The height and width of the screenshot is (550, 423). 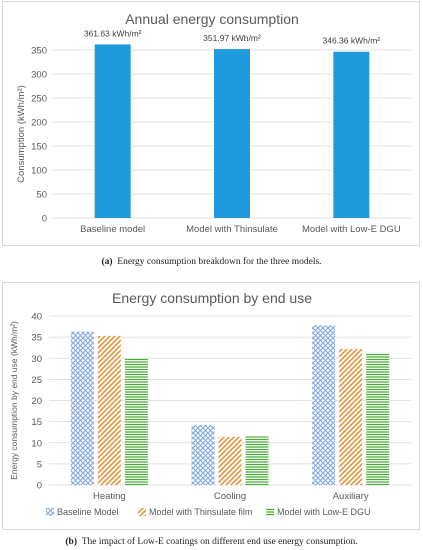 I want to click on x-tick-b-2: Auxiliary, so click(x=351, y=496).